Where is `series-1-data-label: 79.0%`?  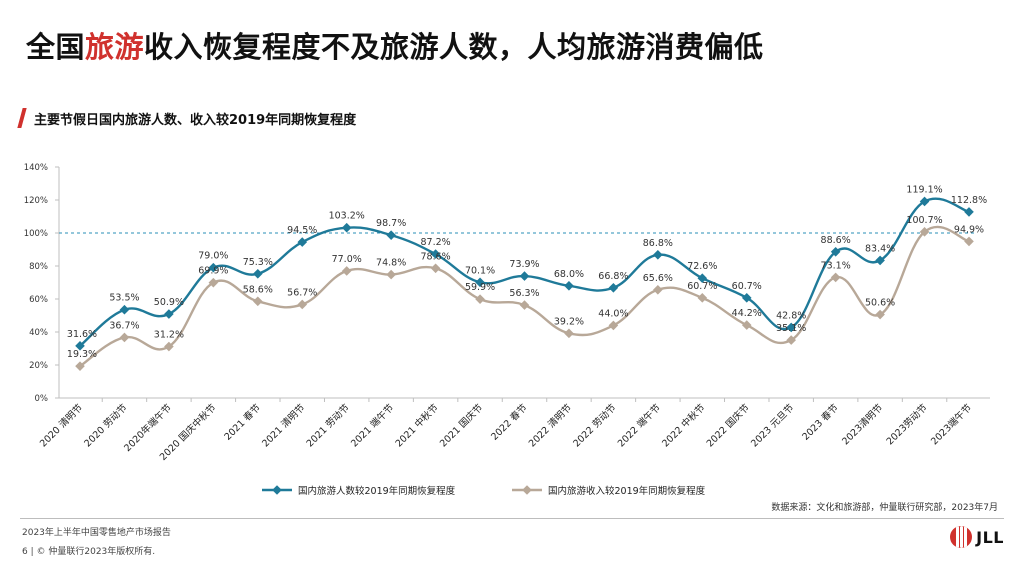 series-1-data-label: 79.0% is located at coordinates (213, 256).